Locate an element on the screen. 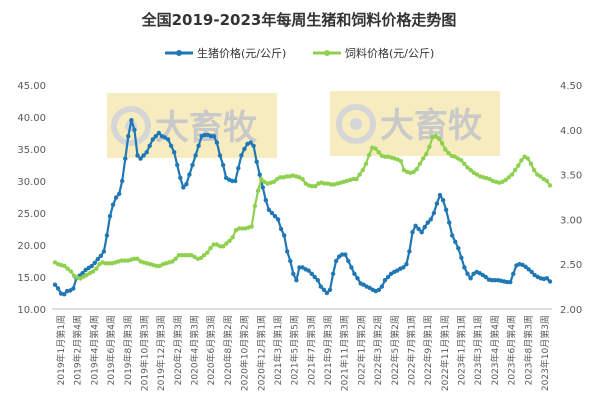 This screenshot has height=415, width=599. y-right-tick-label: 3.00 is located at coordinates (571, 220).